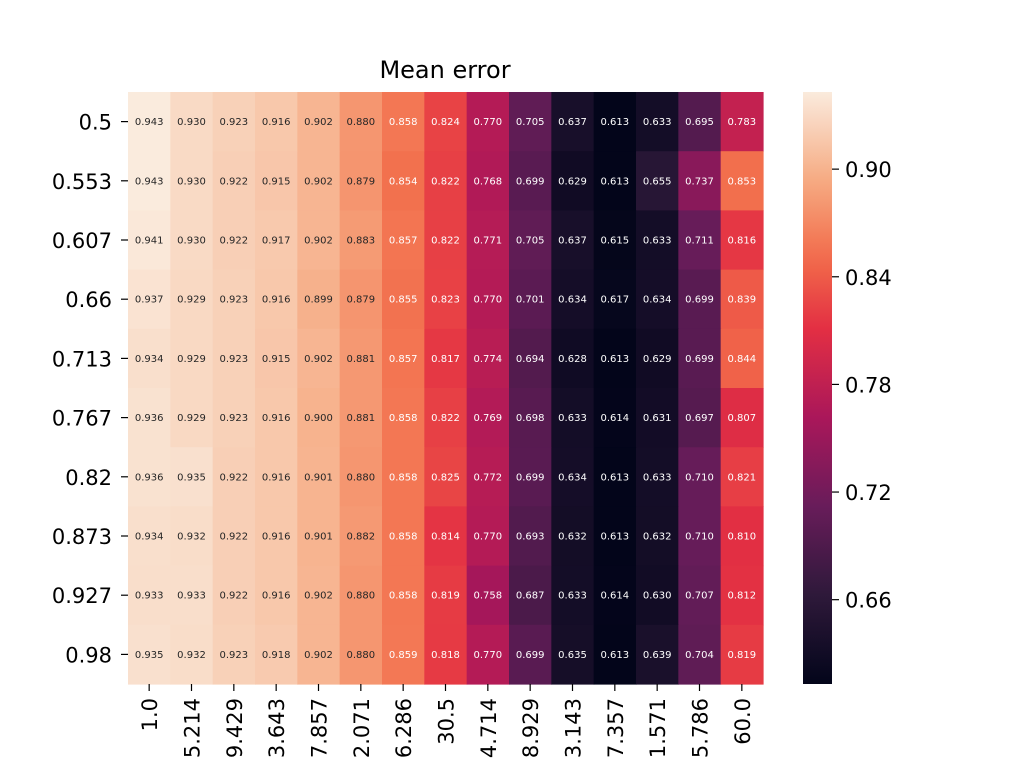  I want to click on cell-value-label: 0.819, so click(445, 596).